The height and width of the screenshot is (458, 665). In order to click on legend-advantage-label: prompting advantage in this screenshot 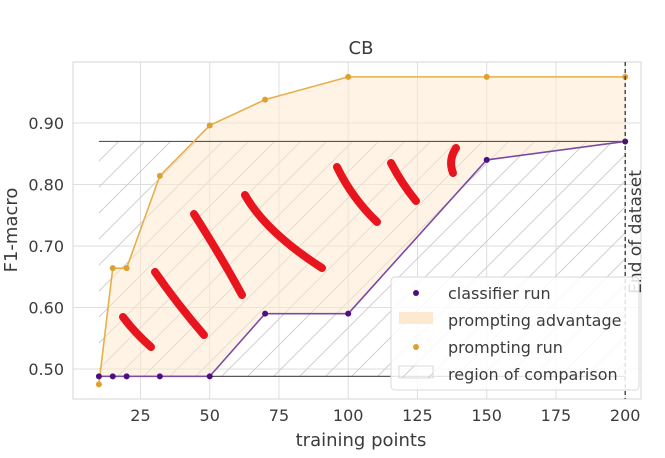, I will do `click(534, 320)`.